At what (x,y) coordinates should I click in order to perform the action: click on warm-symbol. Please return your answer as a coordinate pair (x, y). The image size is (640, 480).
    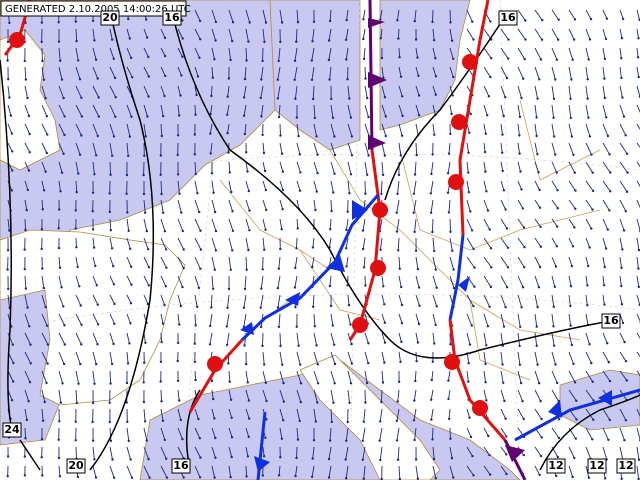
    Looking at the image, I should click on (480, 408).